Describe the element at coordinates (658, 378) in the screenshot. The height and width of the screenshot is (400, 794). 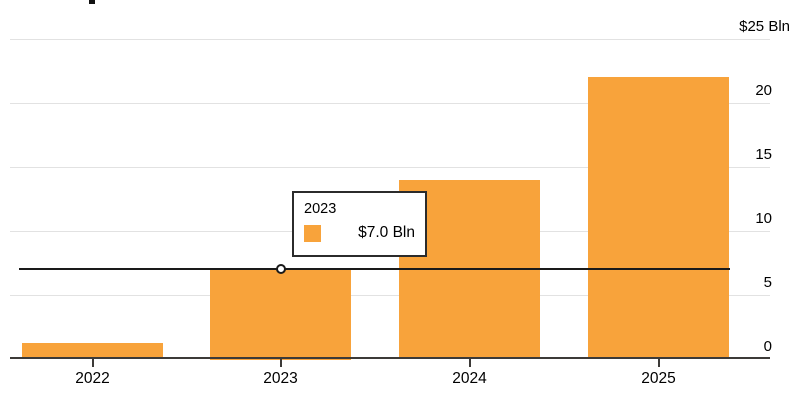
I see `x-tick-label-2025: 2025` at that location.